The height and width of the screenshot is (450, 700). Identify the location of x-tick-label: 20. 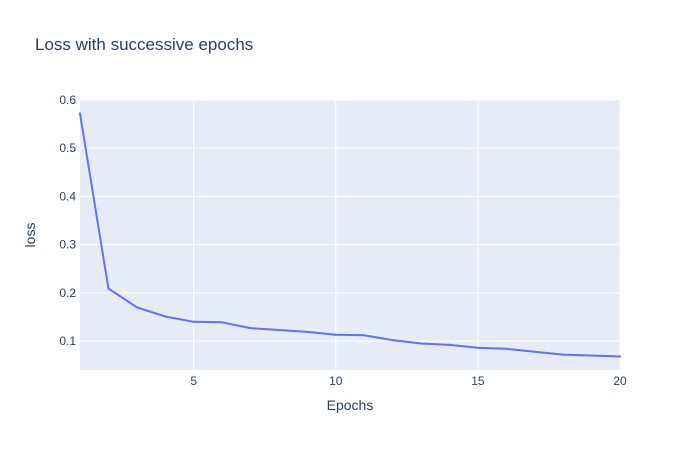
(620, 381).